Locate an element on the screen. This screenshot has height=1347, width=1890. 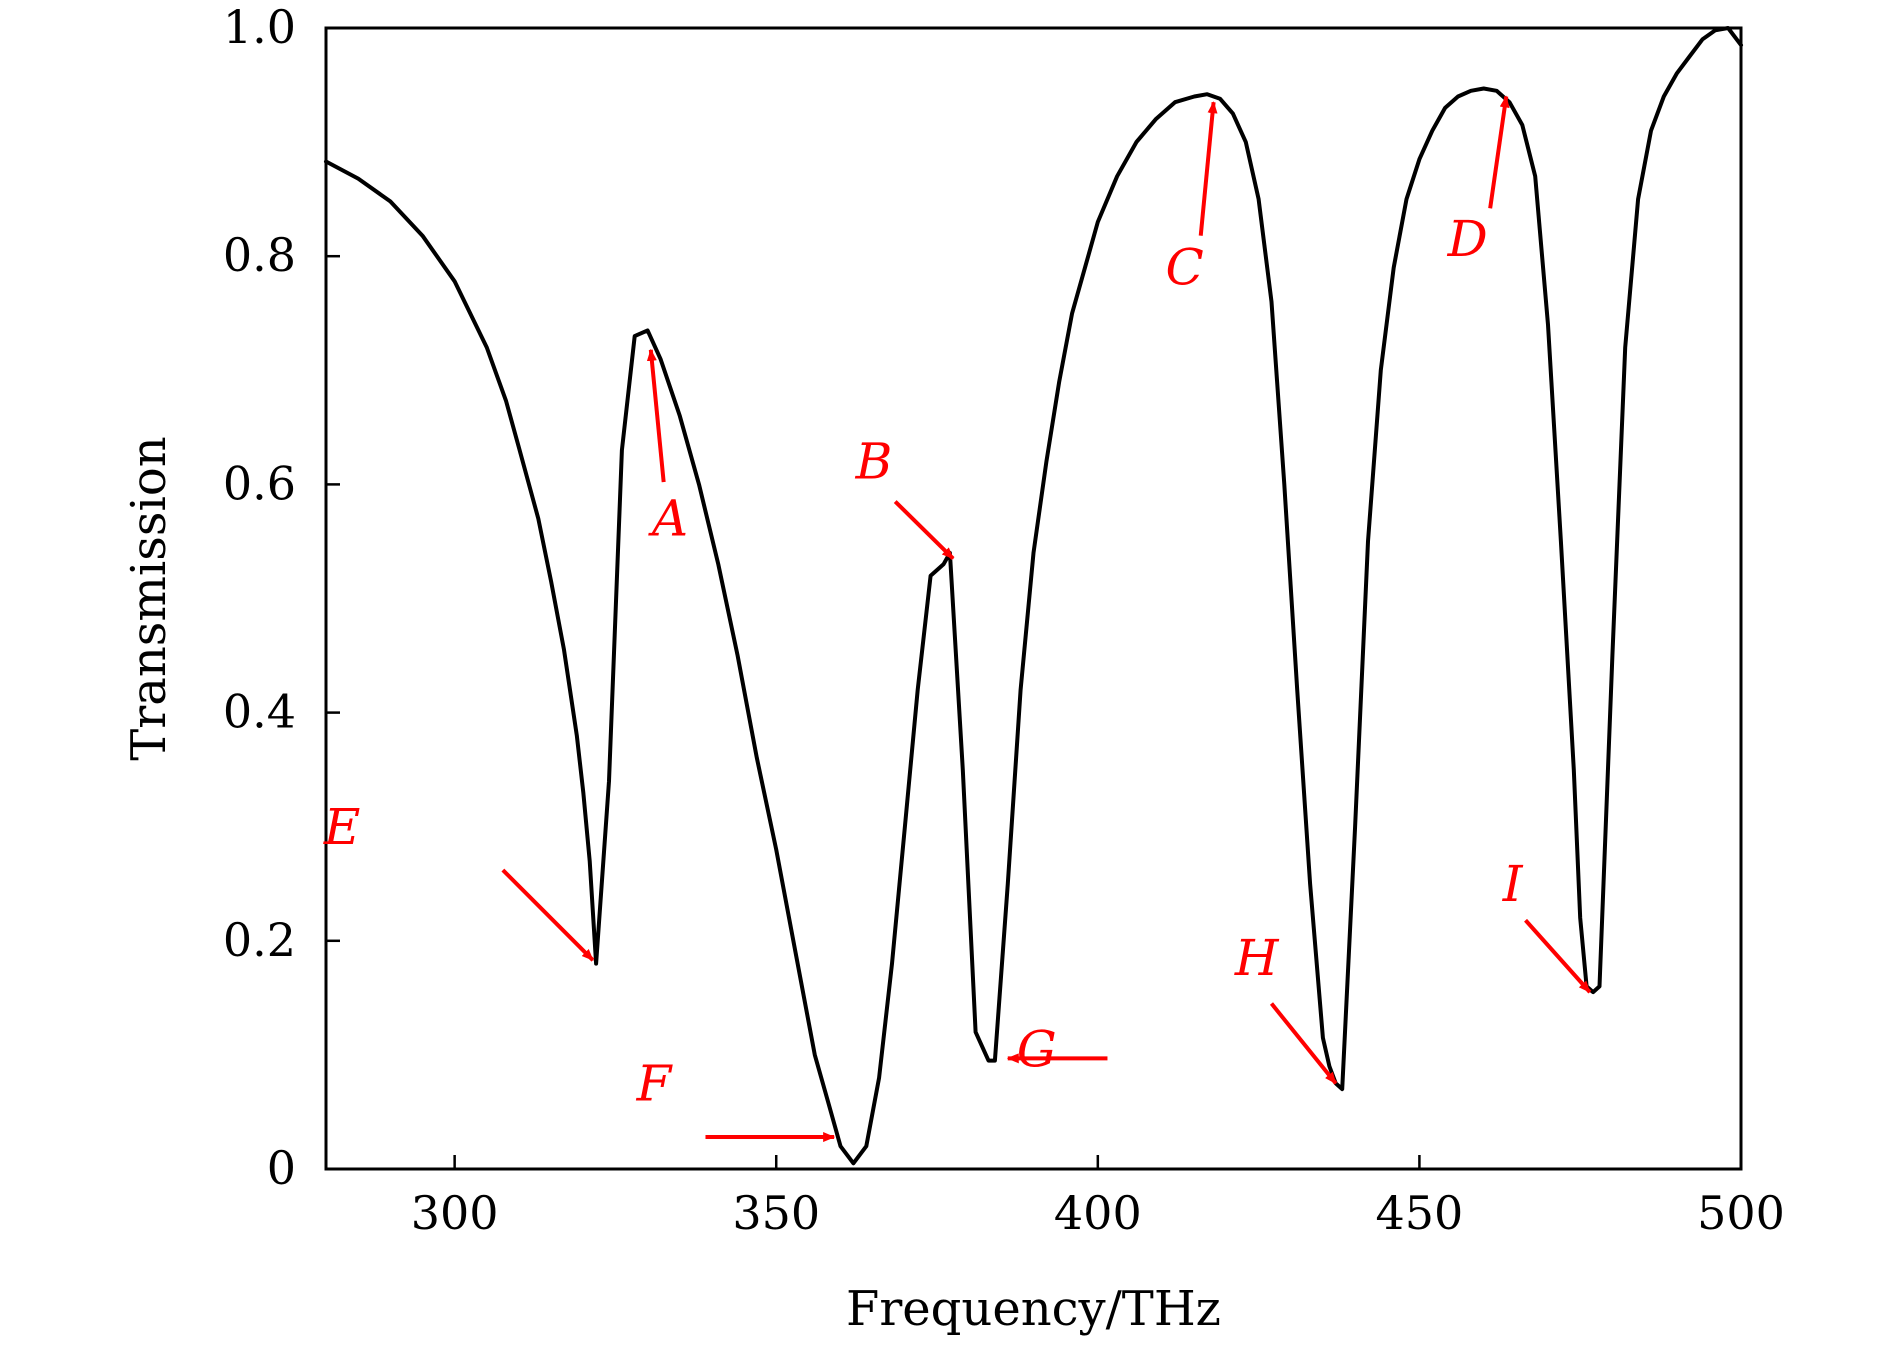
y-tick-label: 0 is located at coordinates (281, 1168).